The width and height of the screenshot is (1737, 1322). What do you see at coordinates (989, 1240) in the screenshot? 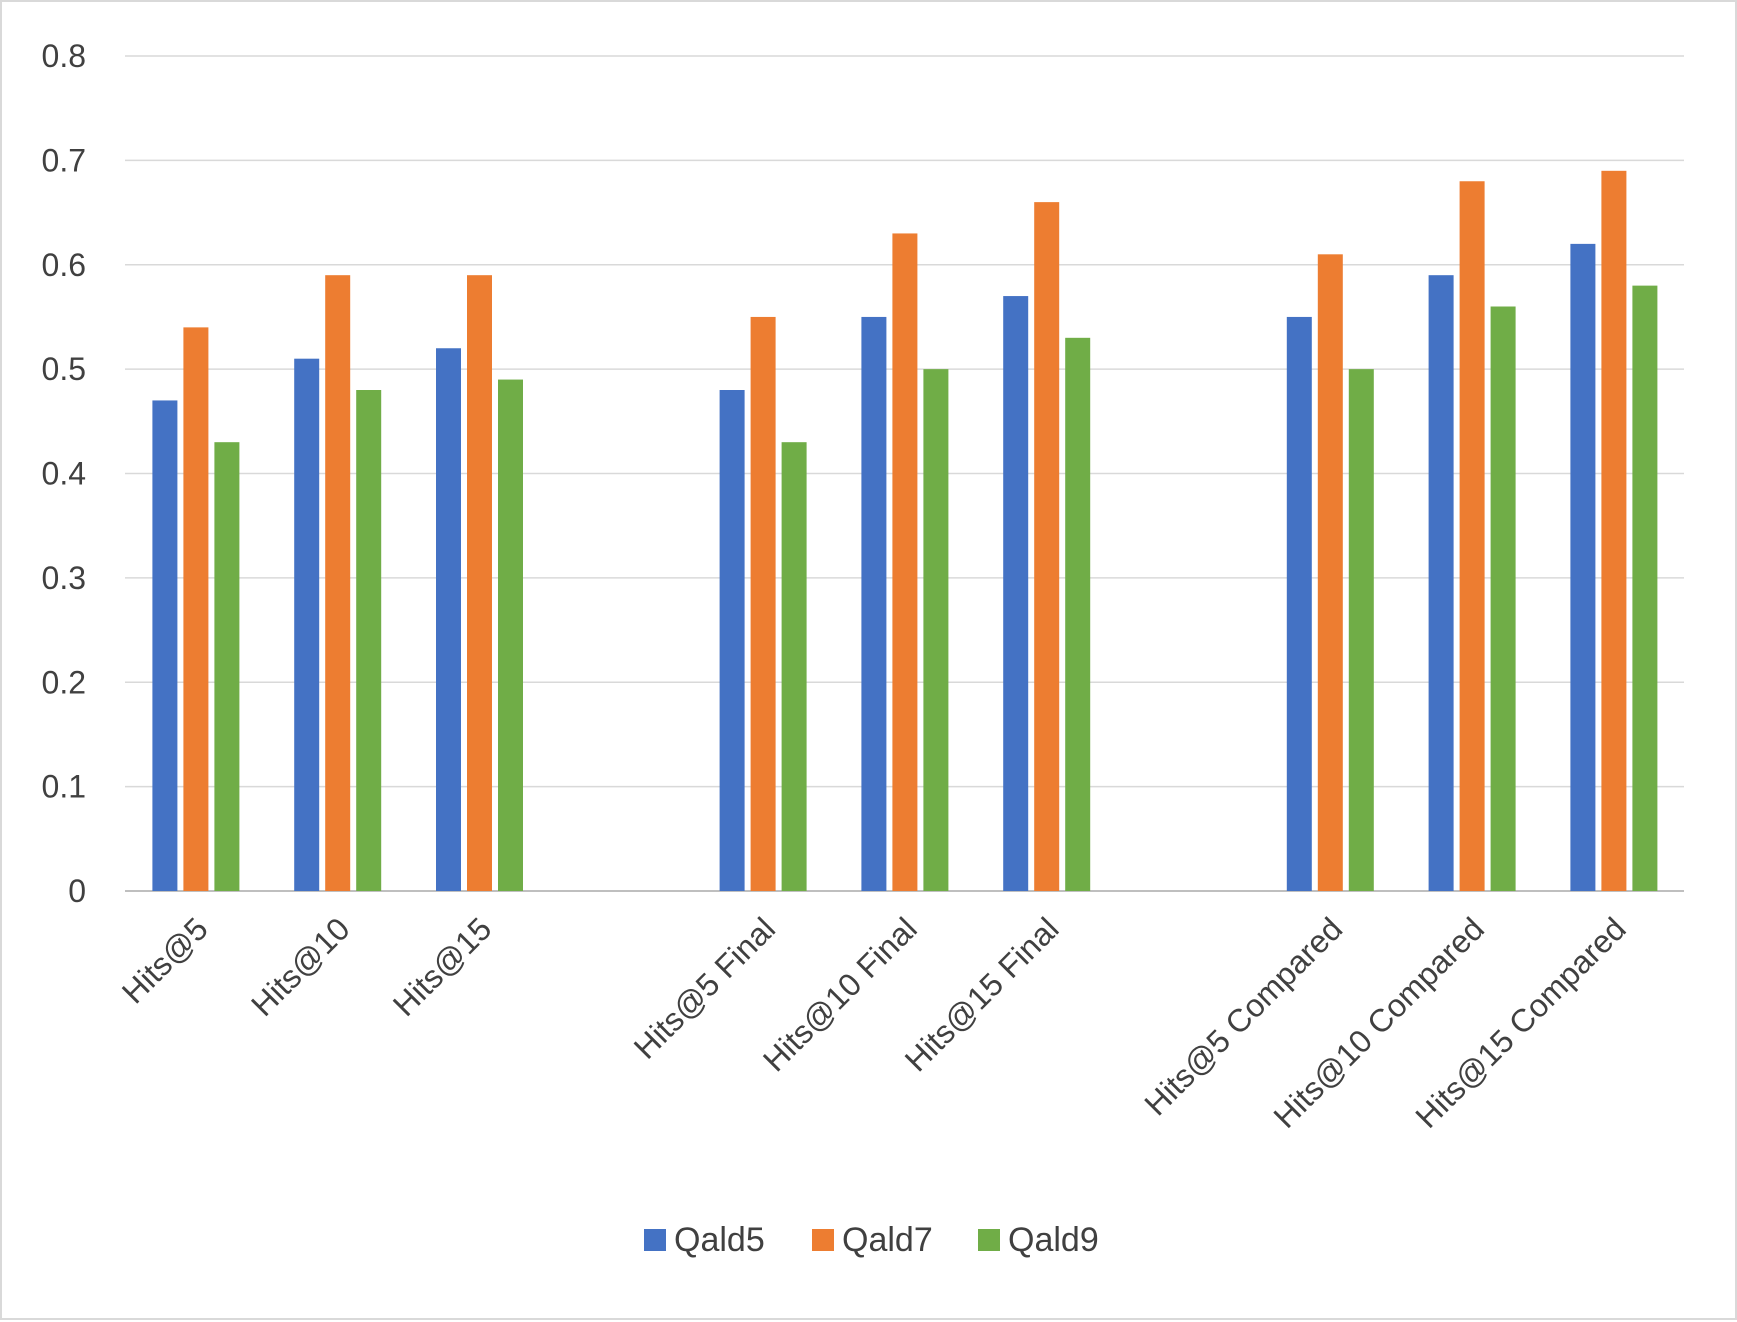
I see `legend-swatch-qald9` at bounding box center [989, 1240].